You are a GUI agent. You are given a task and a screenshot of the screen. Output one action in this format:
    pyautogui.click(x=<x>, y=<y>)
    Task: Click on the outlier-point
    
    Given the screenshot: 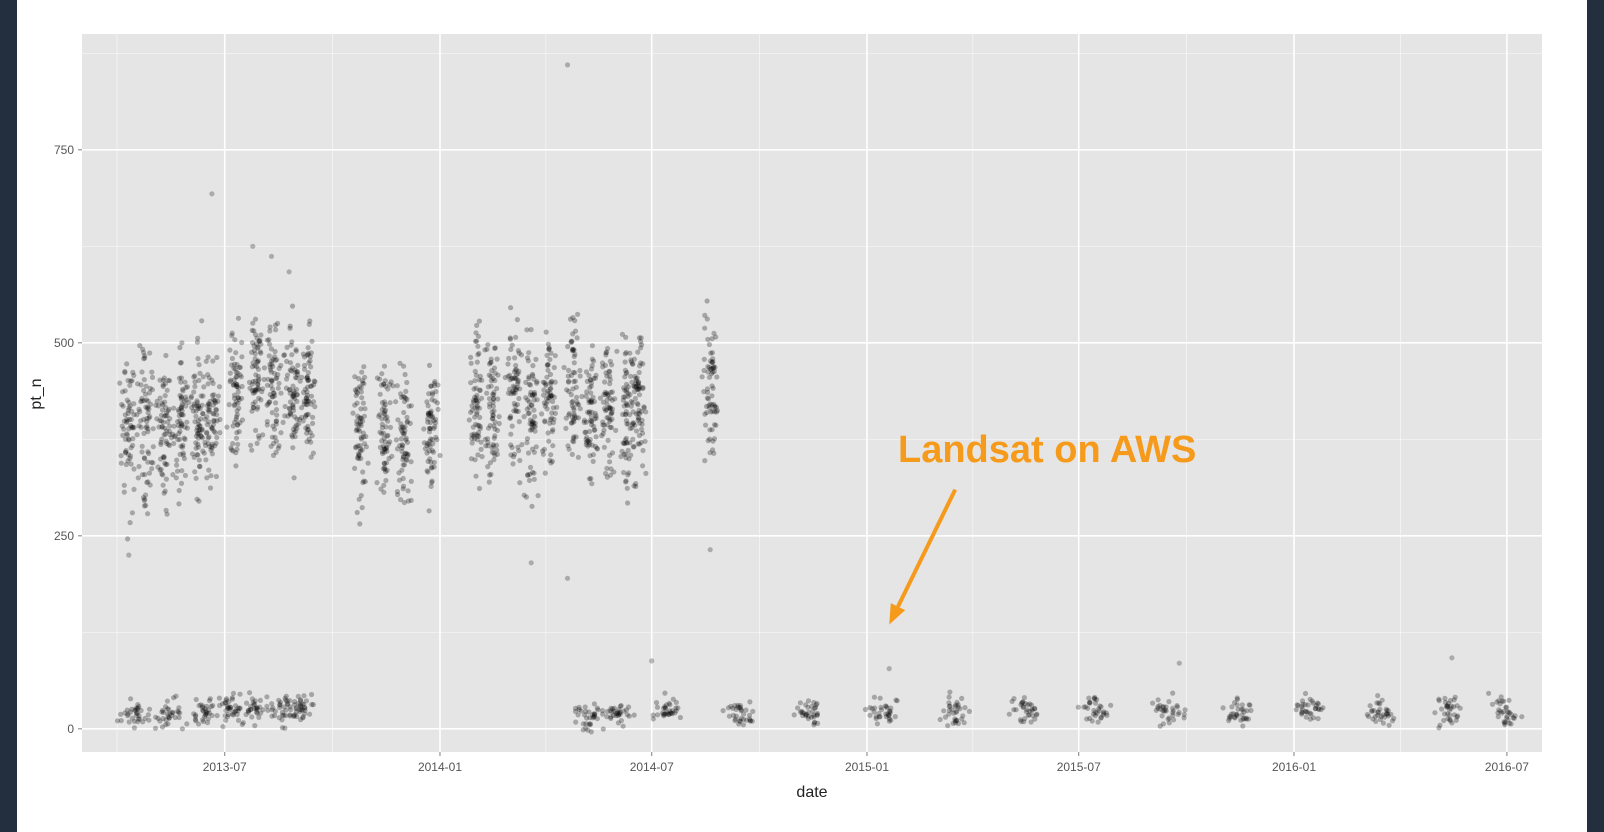 What is the action you would take?
    pyautogui.click(x=652, y=661)
    